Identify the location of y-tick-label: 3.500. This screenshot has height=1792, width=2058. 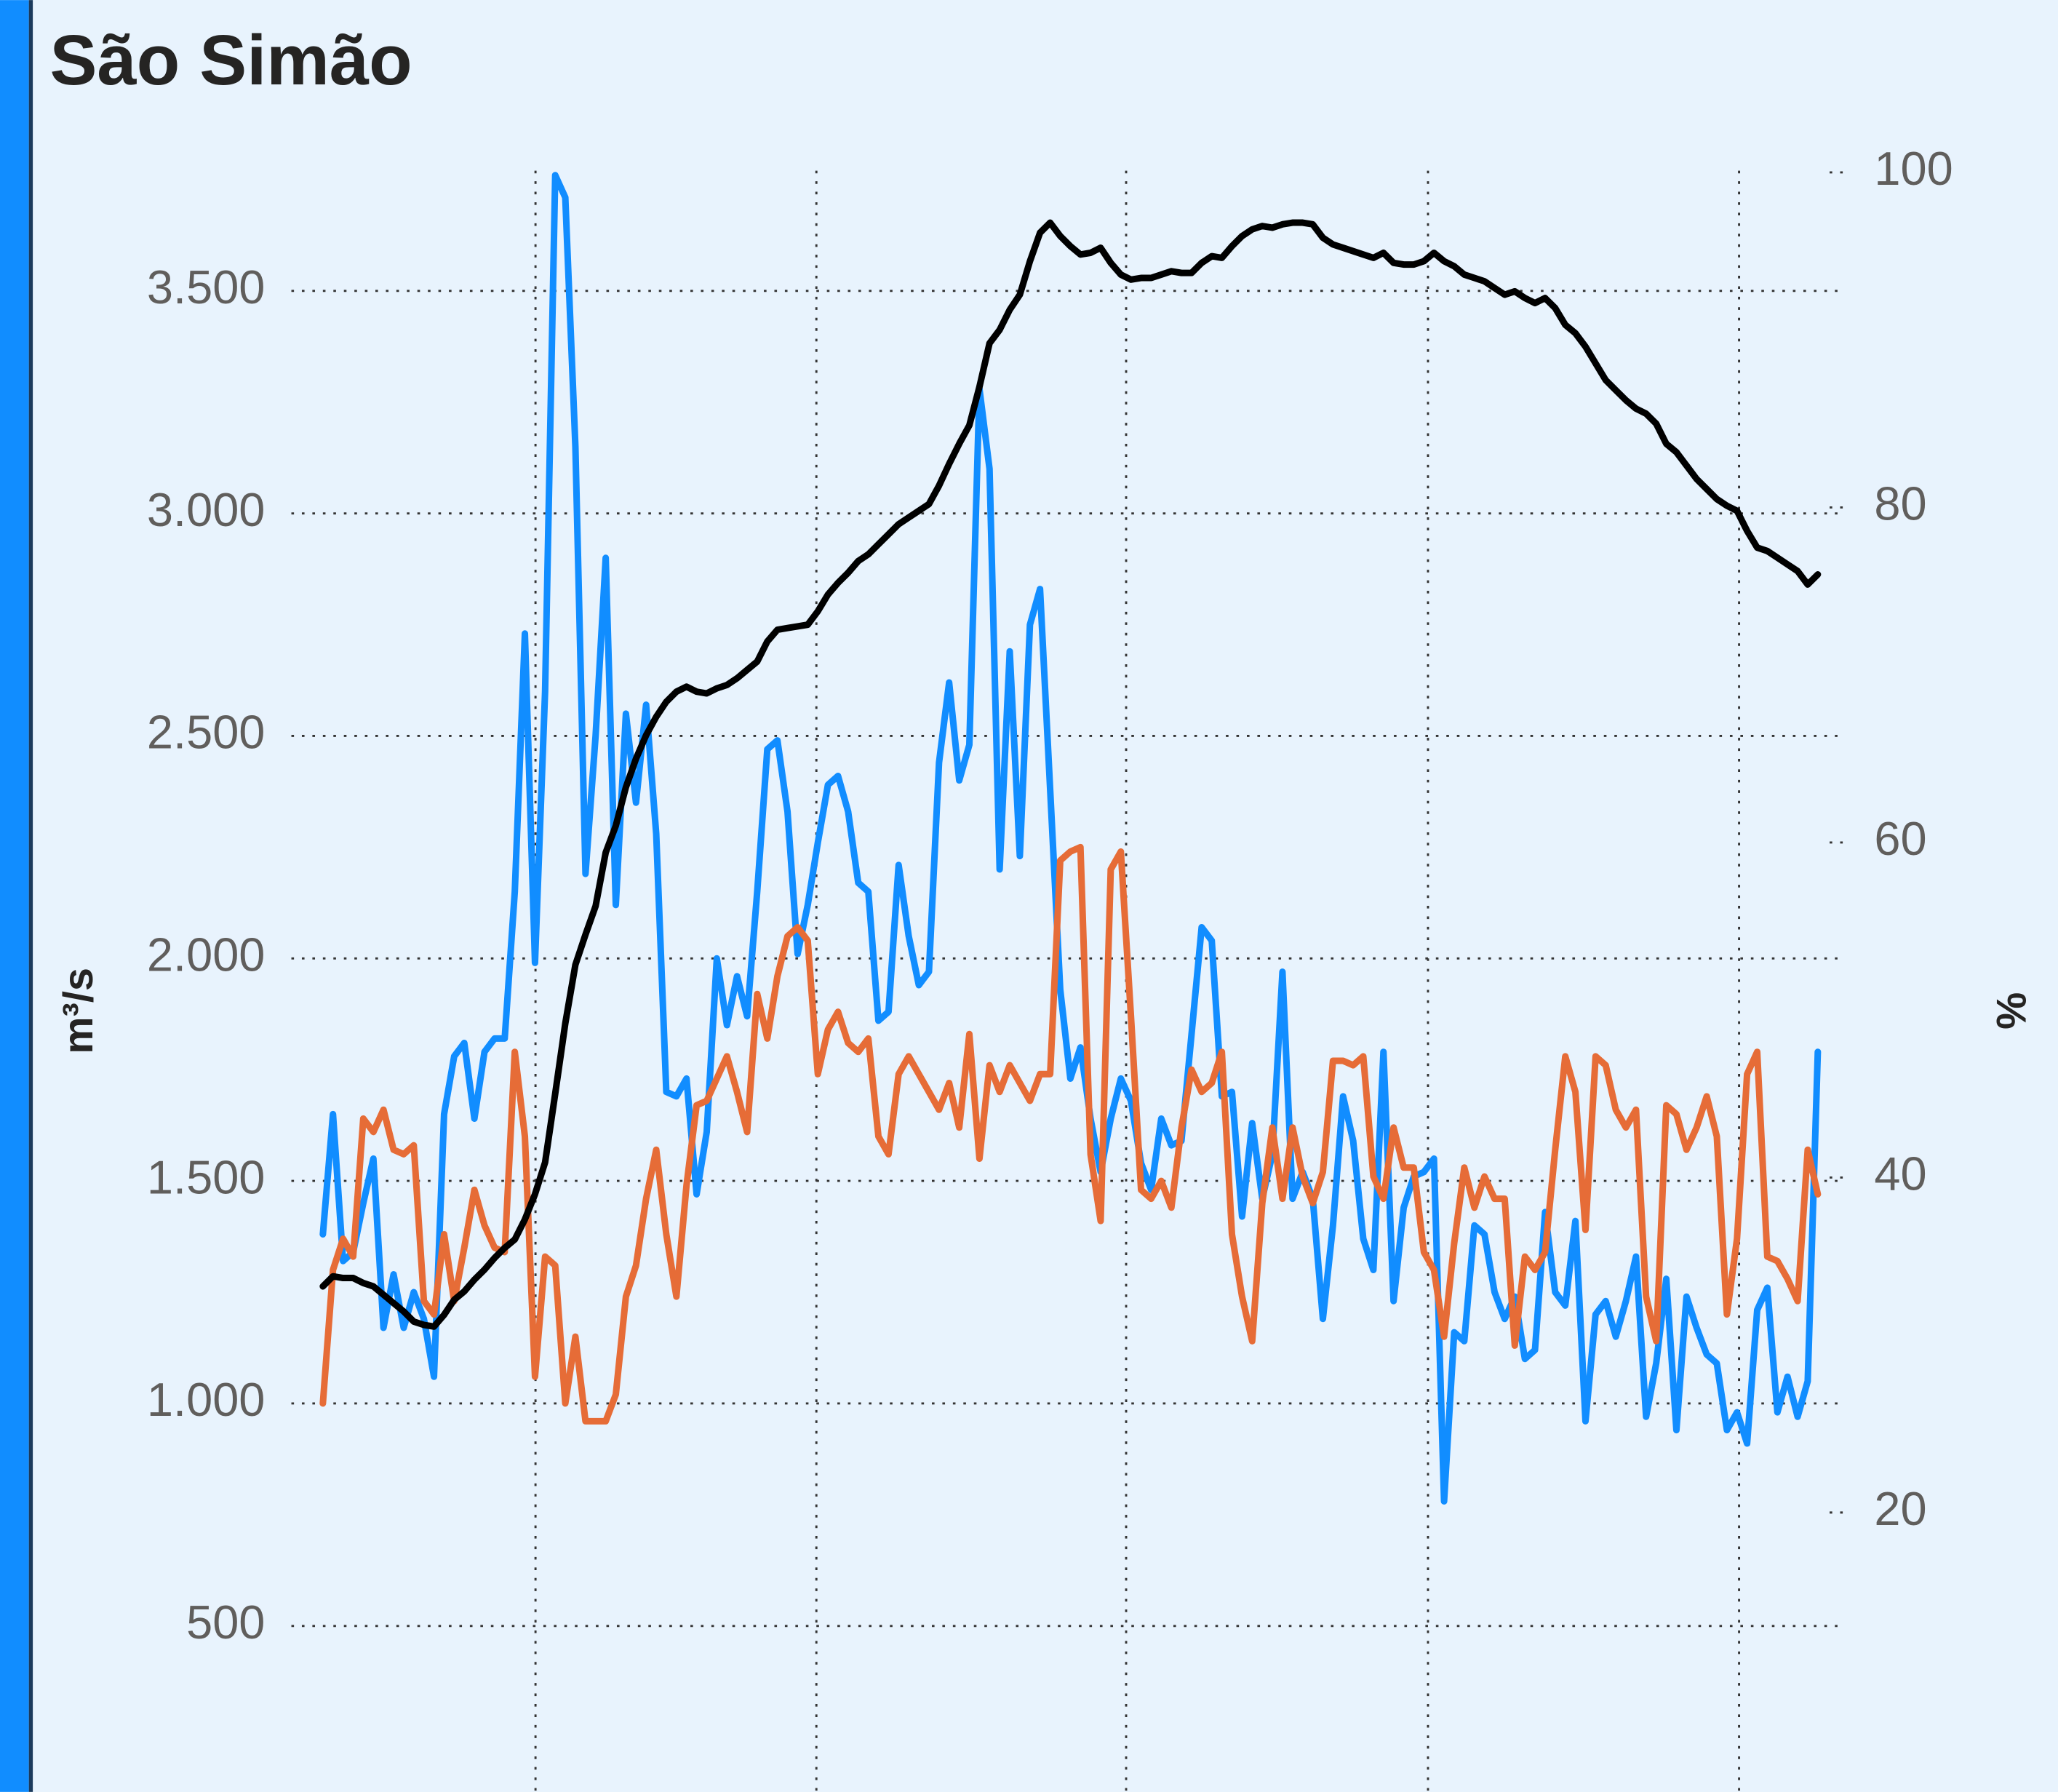
(206, 287).